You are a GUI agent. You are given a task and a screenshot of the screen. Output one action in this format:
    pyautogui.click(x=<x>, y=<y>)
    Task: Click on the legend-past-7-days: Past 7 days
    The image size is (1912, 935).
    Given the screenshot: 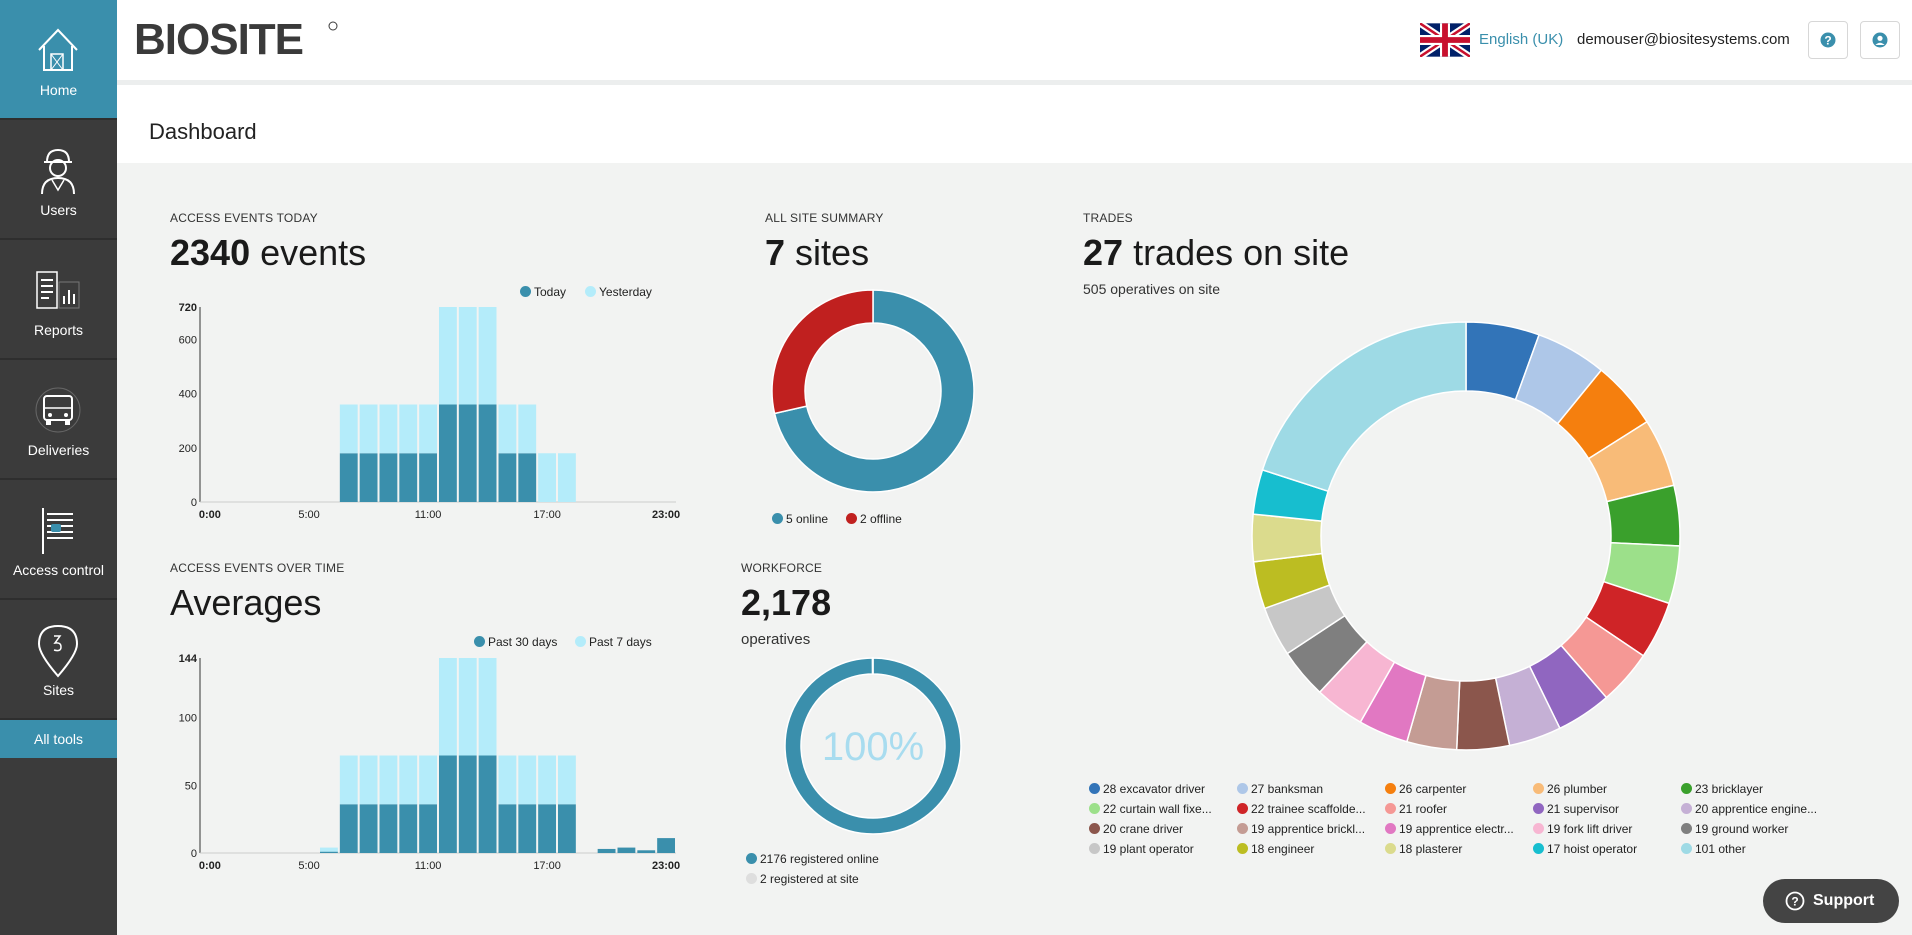 What is the action you would take?
    pyautogui.click(x=613, y=642)
    